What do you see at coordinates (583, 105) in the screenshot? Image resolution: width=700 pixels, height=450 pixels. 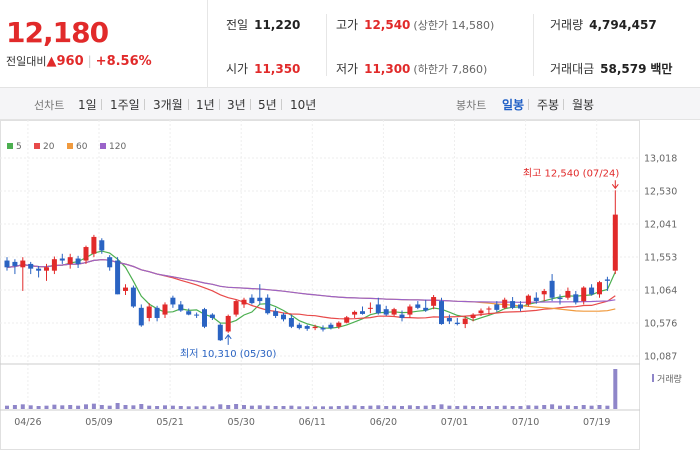 I see `candle-monthly-button: 월봉` at bounding box center [583, 105].